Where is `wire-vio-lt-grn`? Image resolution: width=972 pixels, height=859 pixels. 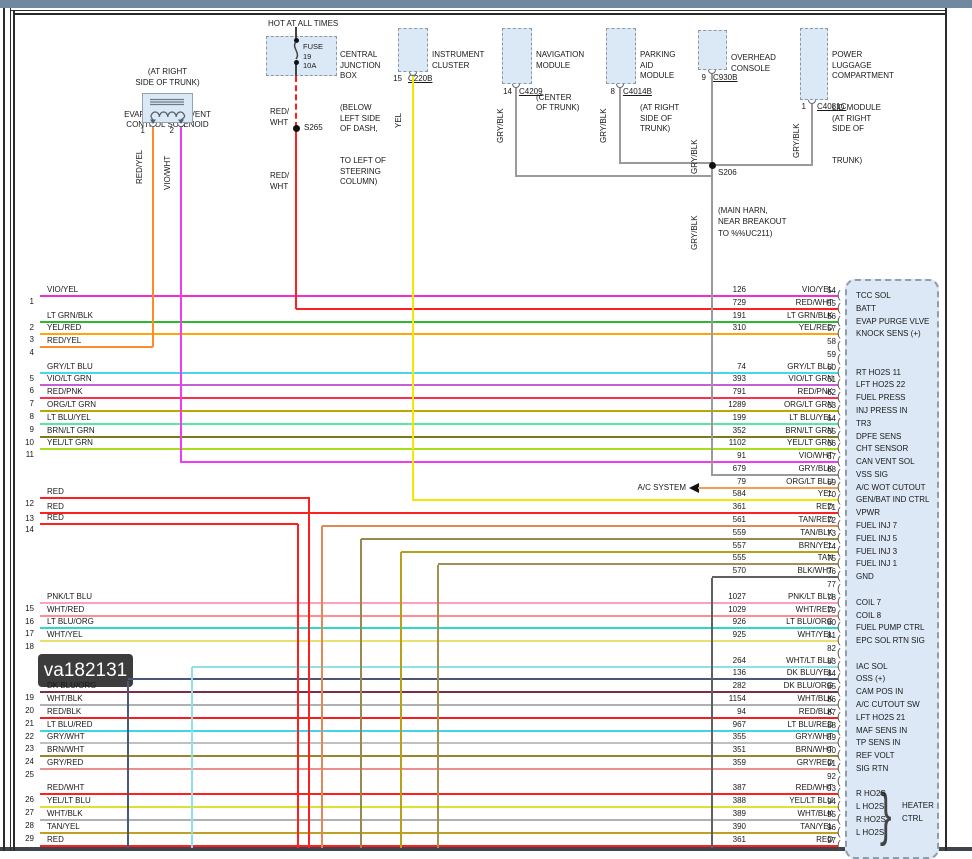
wire-vio-lt-grn is located at coordinates (439, 385).